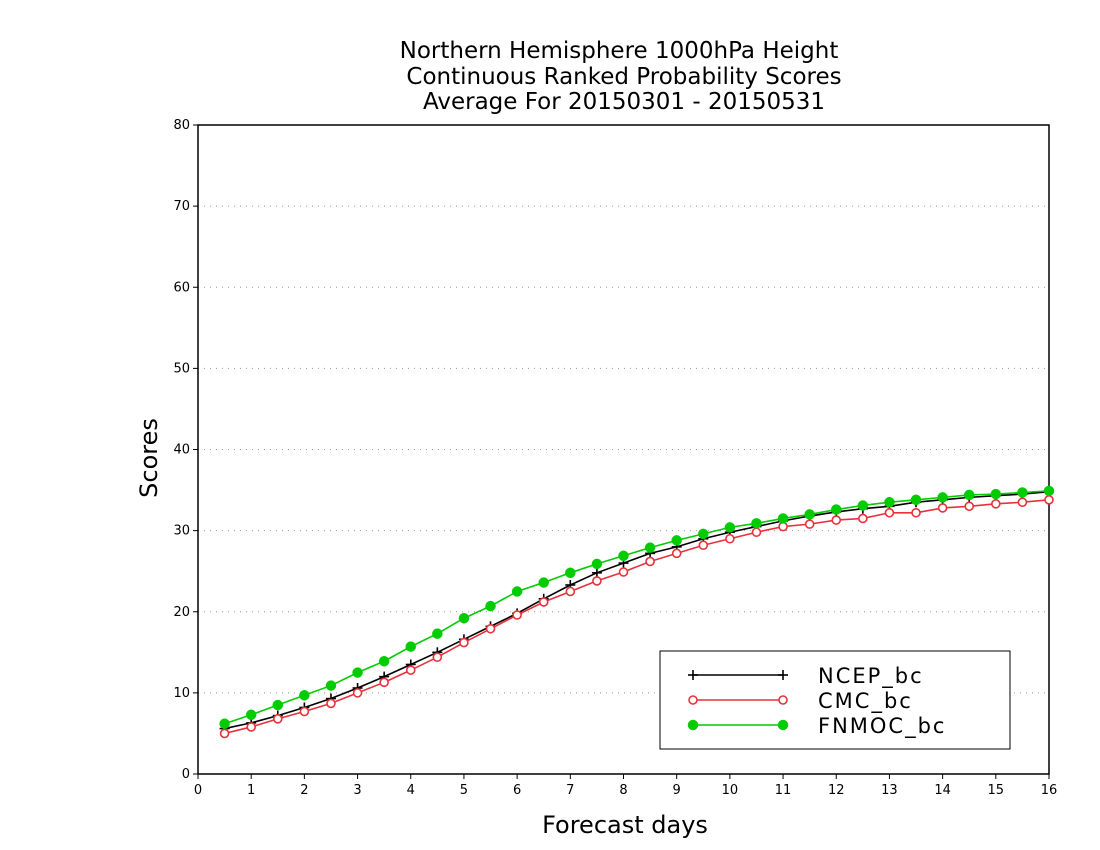 Image resolution: width=1100 pixels, height=850 pixels. What do you see at coordinates (181, 125) in the screenshot?
I see `y-tick-label: 80` at bounding box center [181, 125].